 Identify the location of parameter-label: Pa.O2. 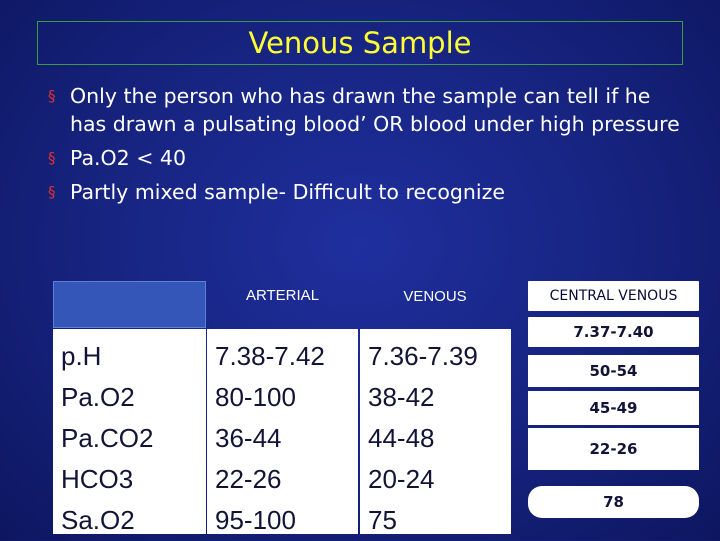
(98, 397).